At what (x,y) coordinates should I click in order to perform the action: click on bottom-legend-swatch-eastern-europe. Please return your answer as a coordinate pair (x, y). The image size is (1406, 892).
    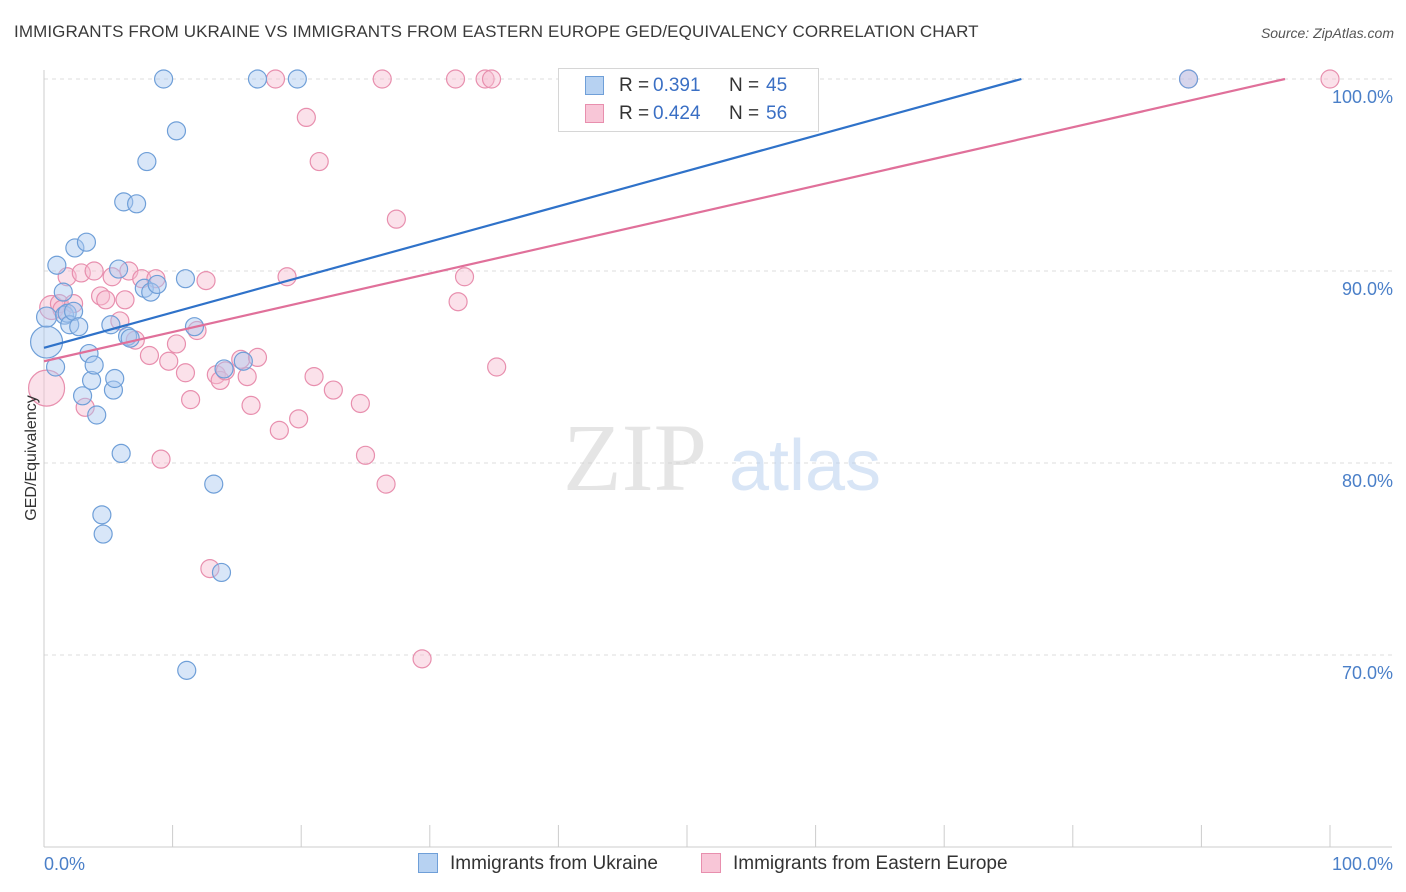
    Looking at the image, I should click on (711, 863).